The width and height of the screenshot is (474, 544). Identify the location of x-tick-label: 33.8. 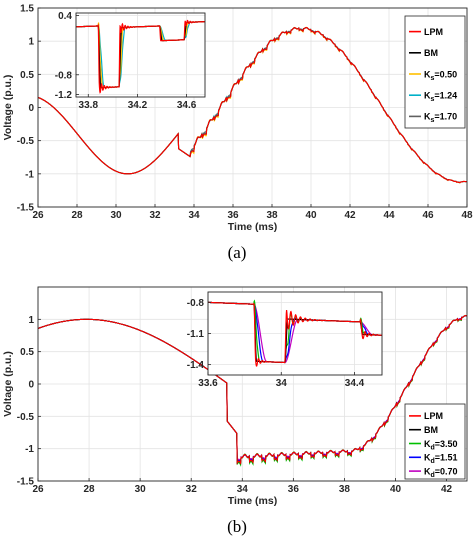
(89, 105).